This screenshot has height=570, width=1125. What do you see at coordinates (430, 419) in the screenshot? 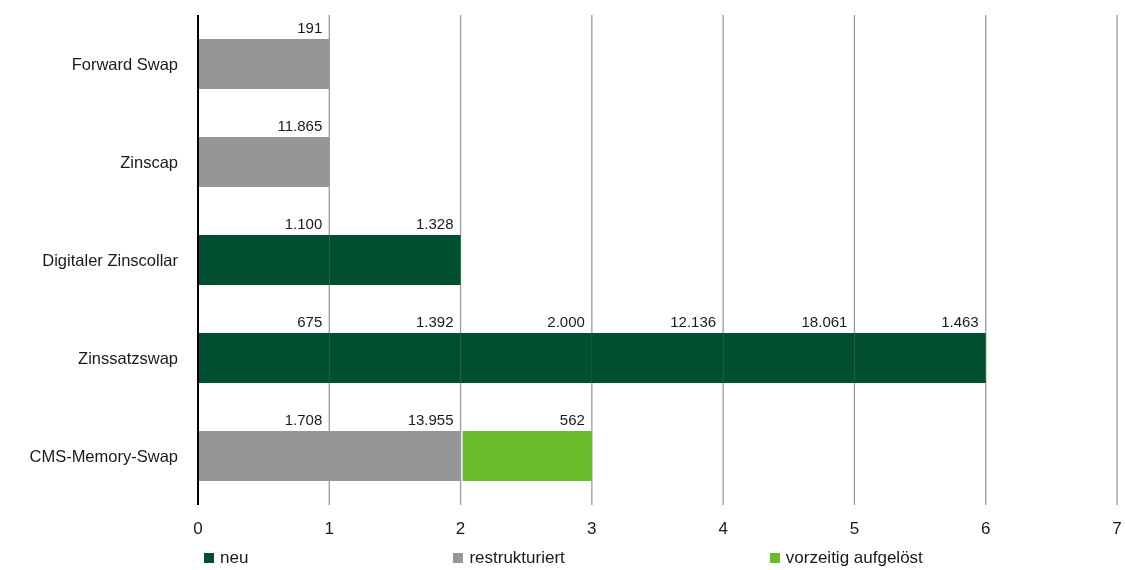
I see `annotation: 13.955` at bounding box center [430, 419].